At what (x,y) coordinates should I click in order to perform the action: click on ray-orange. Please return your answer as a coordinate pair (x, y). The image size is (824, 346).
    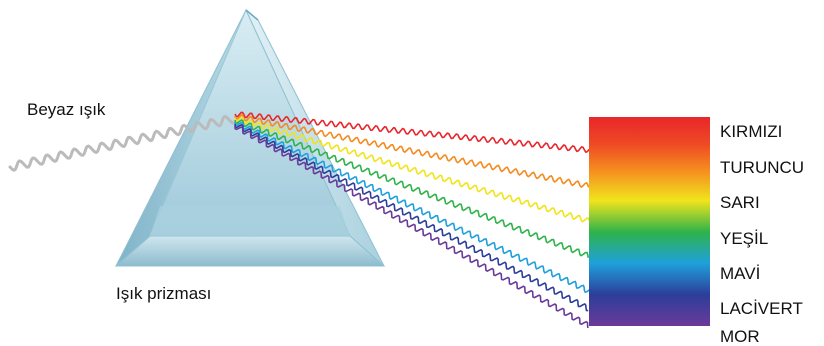
    Looking at the image, I should click on (412, 151).